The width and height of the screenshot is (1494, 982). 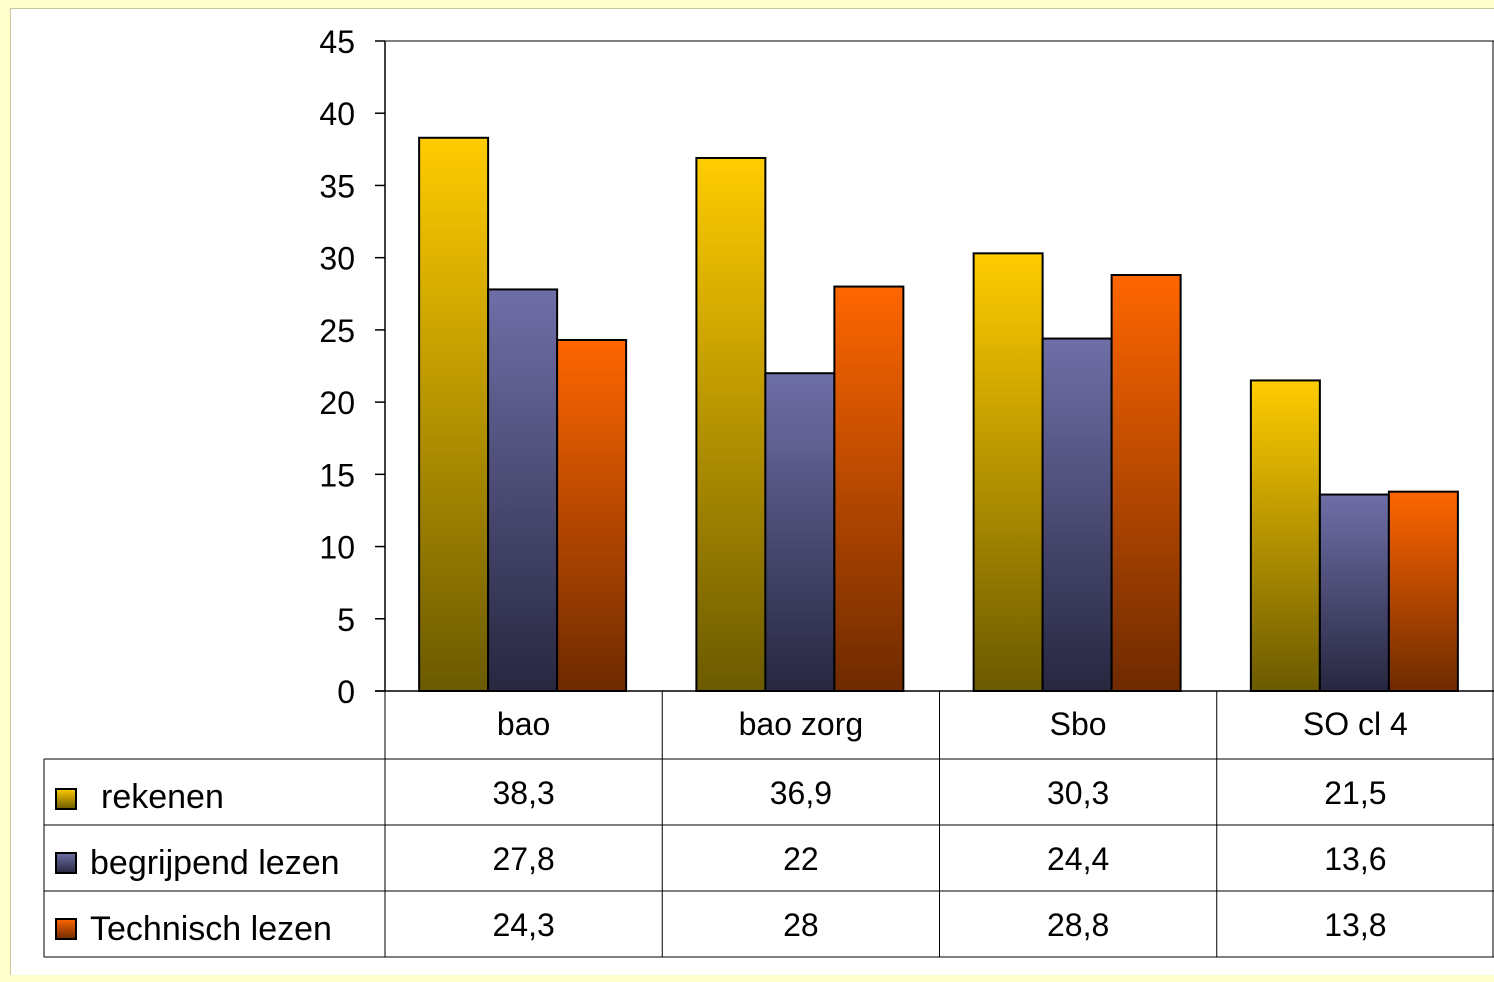 I want to click on legend-label-begrijpend-lezen: begrijpend lezen, so click(x=215, y=863).